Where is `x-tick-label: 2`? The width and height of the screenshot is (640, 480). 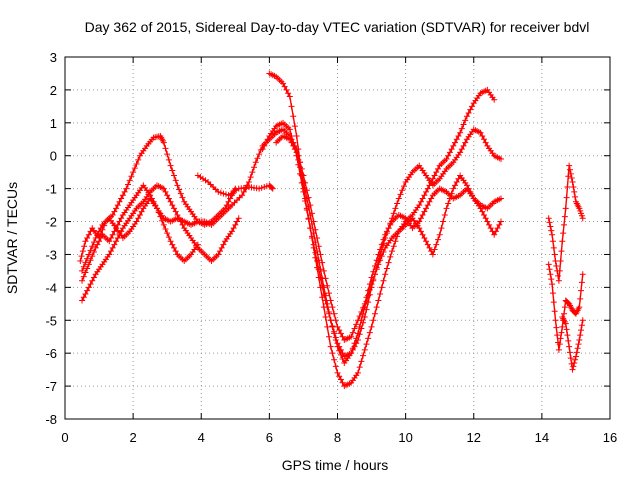
x-tick-label: 2 is located at coordinates (133, 437).